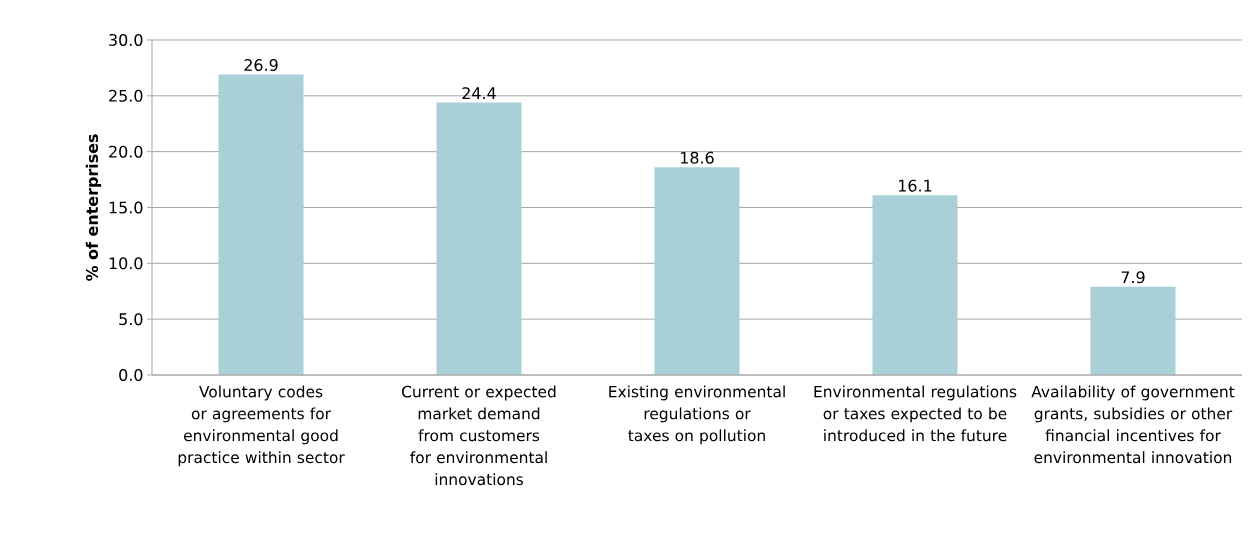 The width and height of the screenshot is (1249, 554). Describe the element at coordinates (479, 435) in the screenshot. I see `x-tick-label: Current or expected market demand from customers for environmental innovations` at that location.